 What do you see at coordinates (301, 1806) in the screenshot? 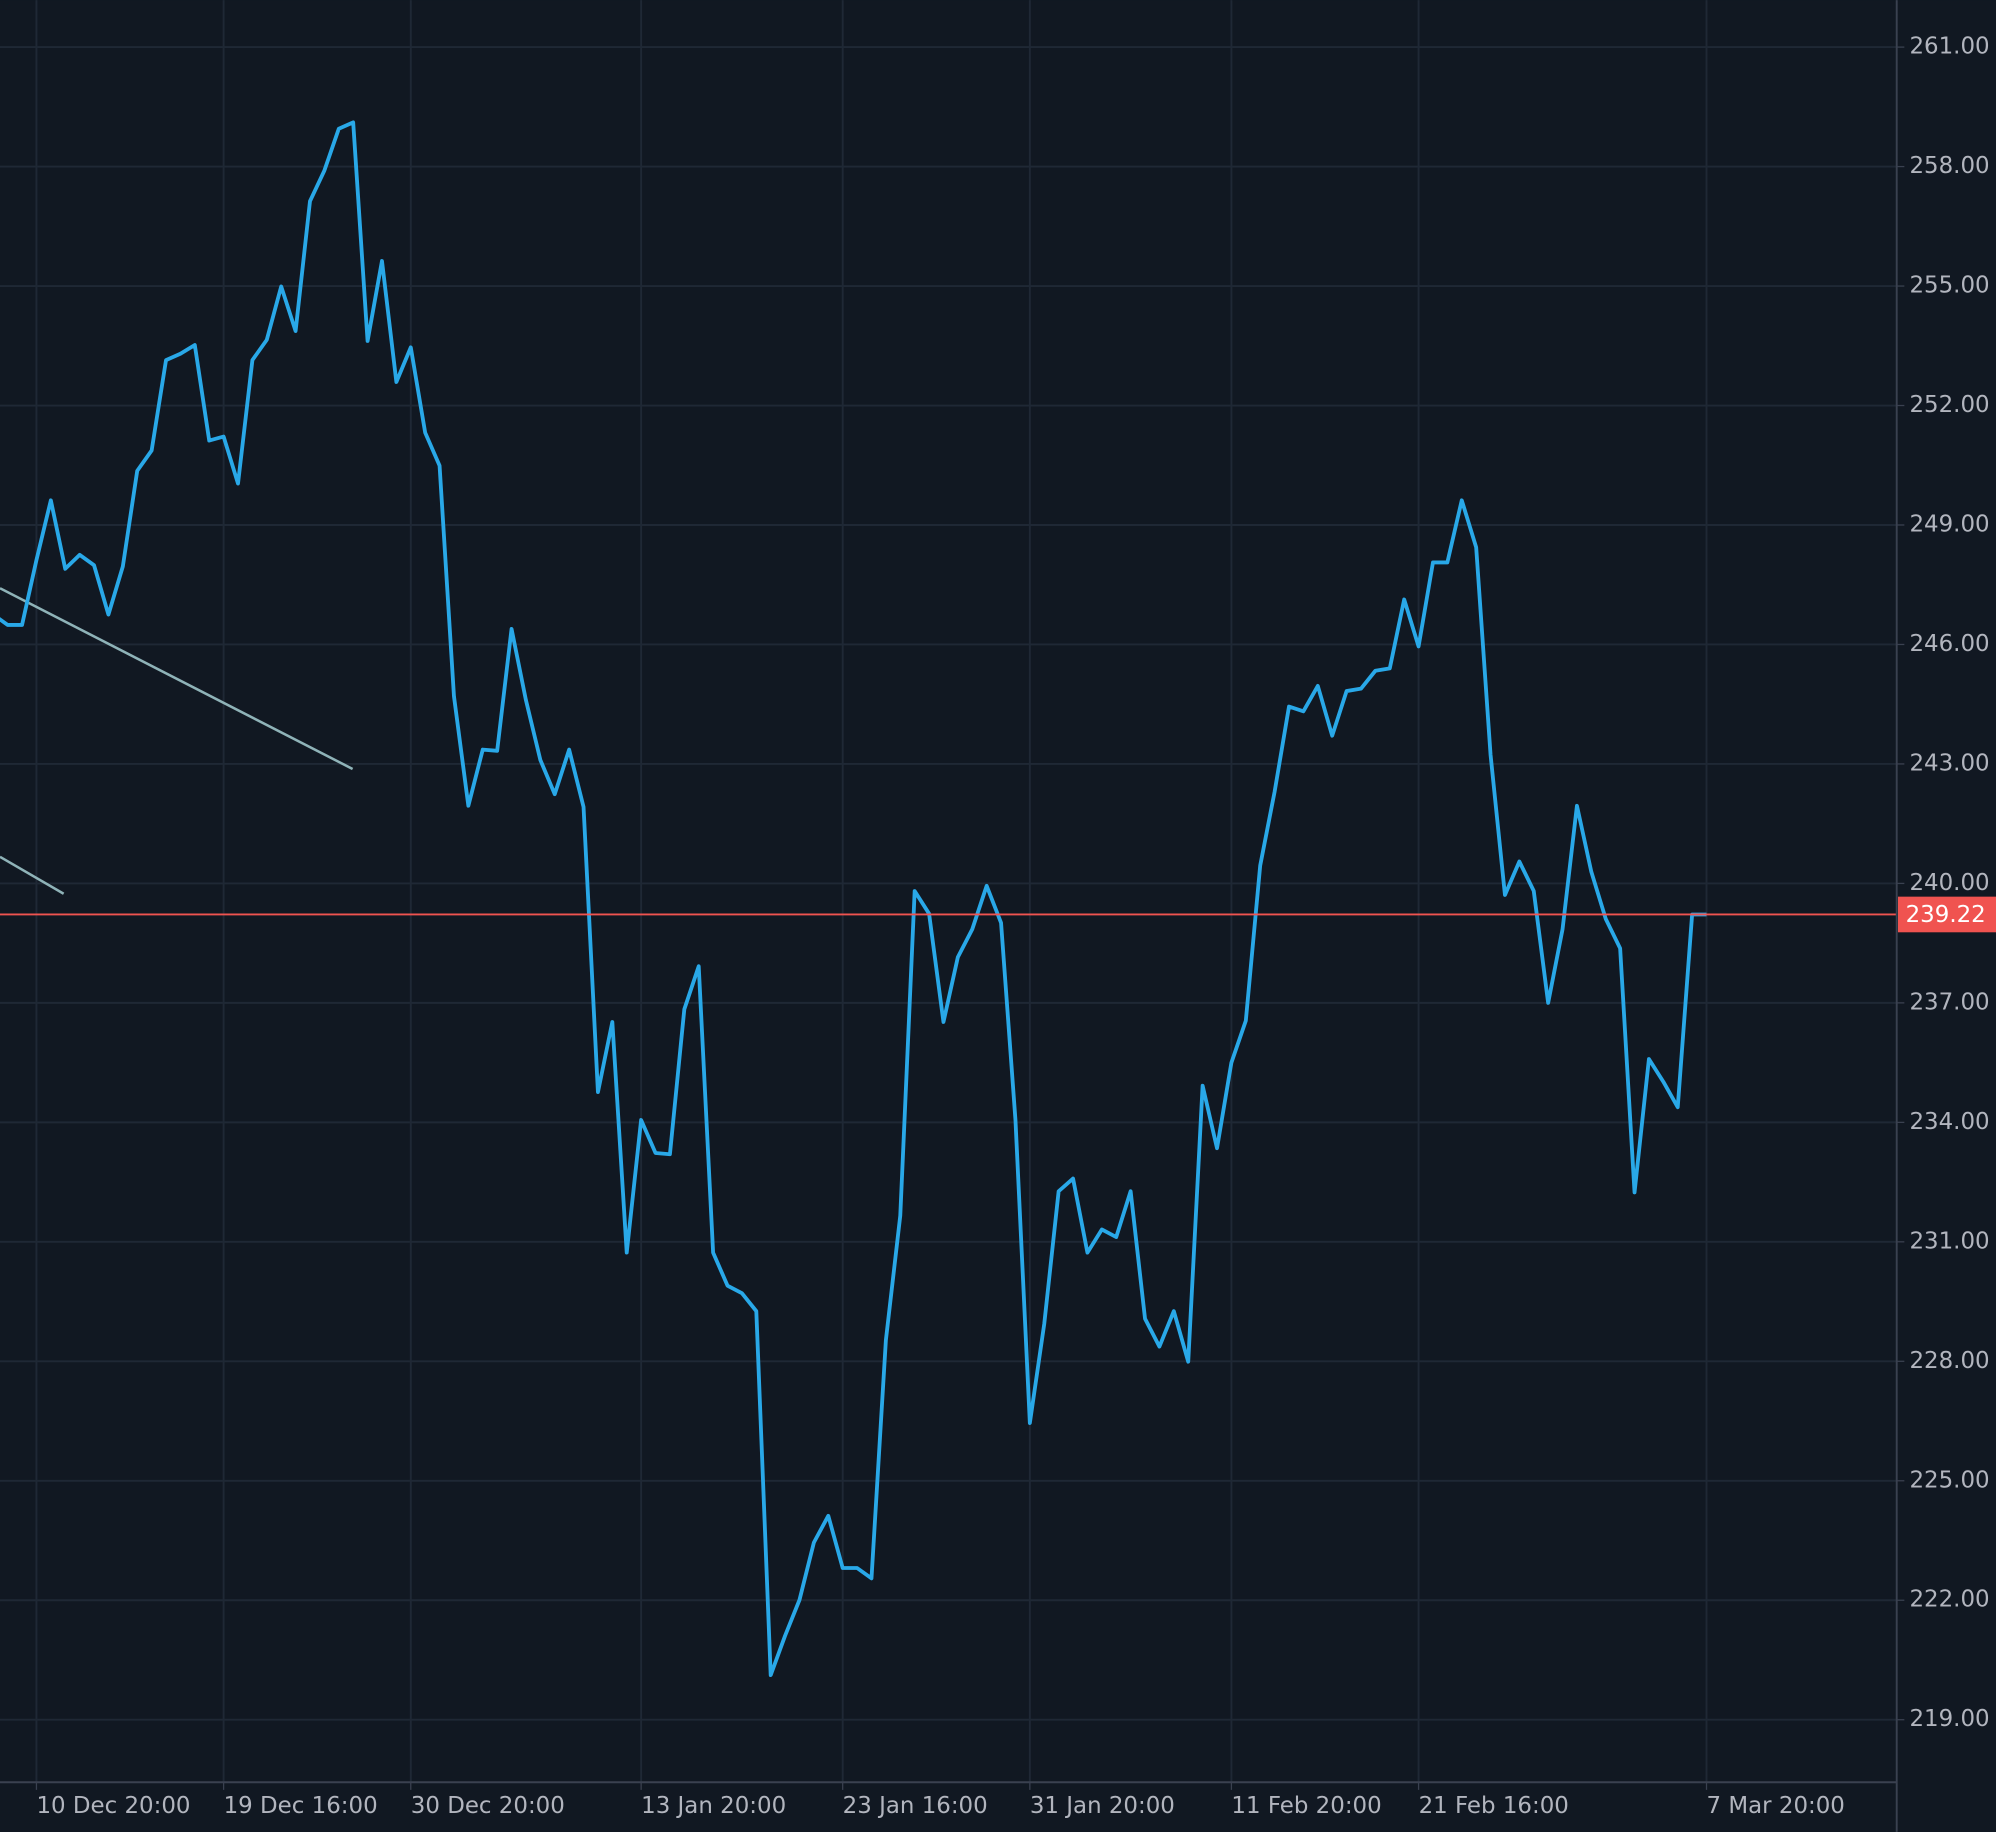
I see `x-tick-label: 19 Dec 16:00` at bounding box center [301, 1806].